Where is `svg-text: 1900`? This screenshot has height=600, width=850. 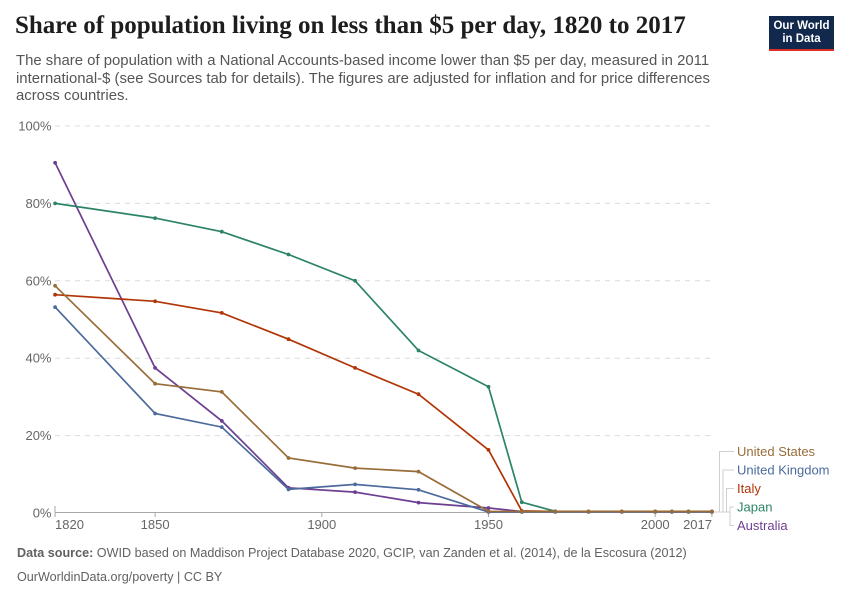 svg-text: 1900 is located at coordinates (321, 524).